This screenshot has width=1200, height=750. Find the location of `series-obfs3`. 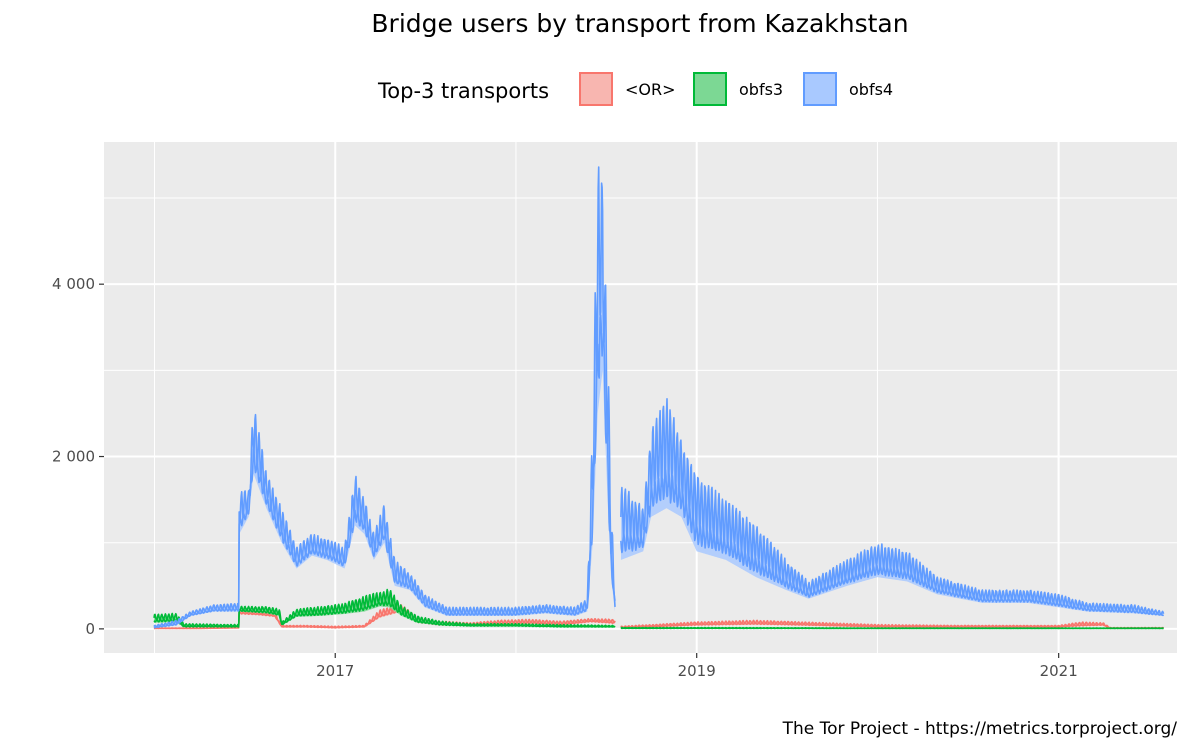

series-obfs3 is located at coordinates (658, 609).